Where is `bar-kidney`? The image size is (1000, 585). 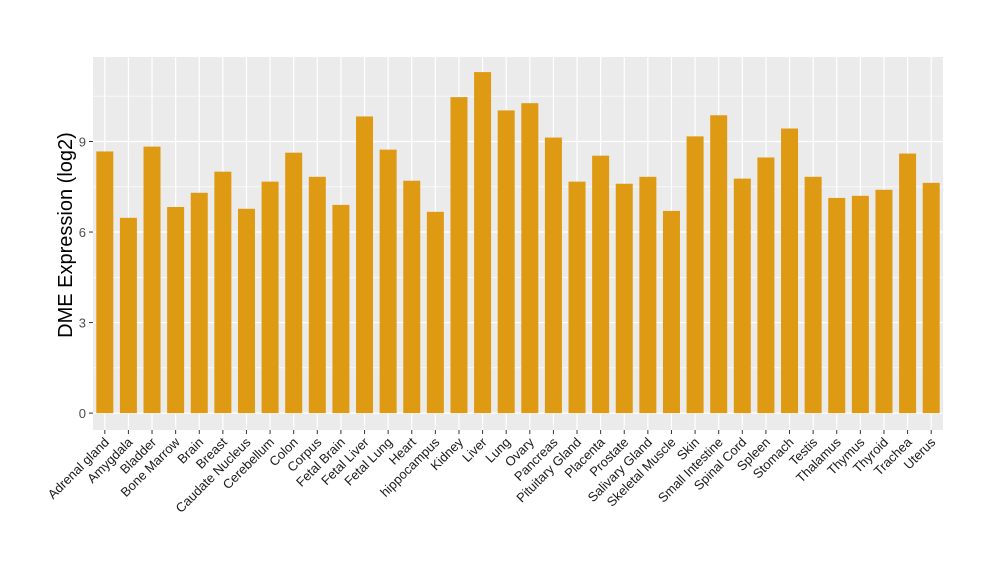
bar-kidney is located at coordinates (459, 255).